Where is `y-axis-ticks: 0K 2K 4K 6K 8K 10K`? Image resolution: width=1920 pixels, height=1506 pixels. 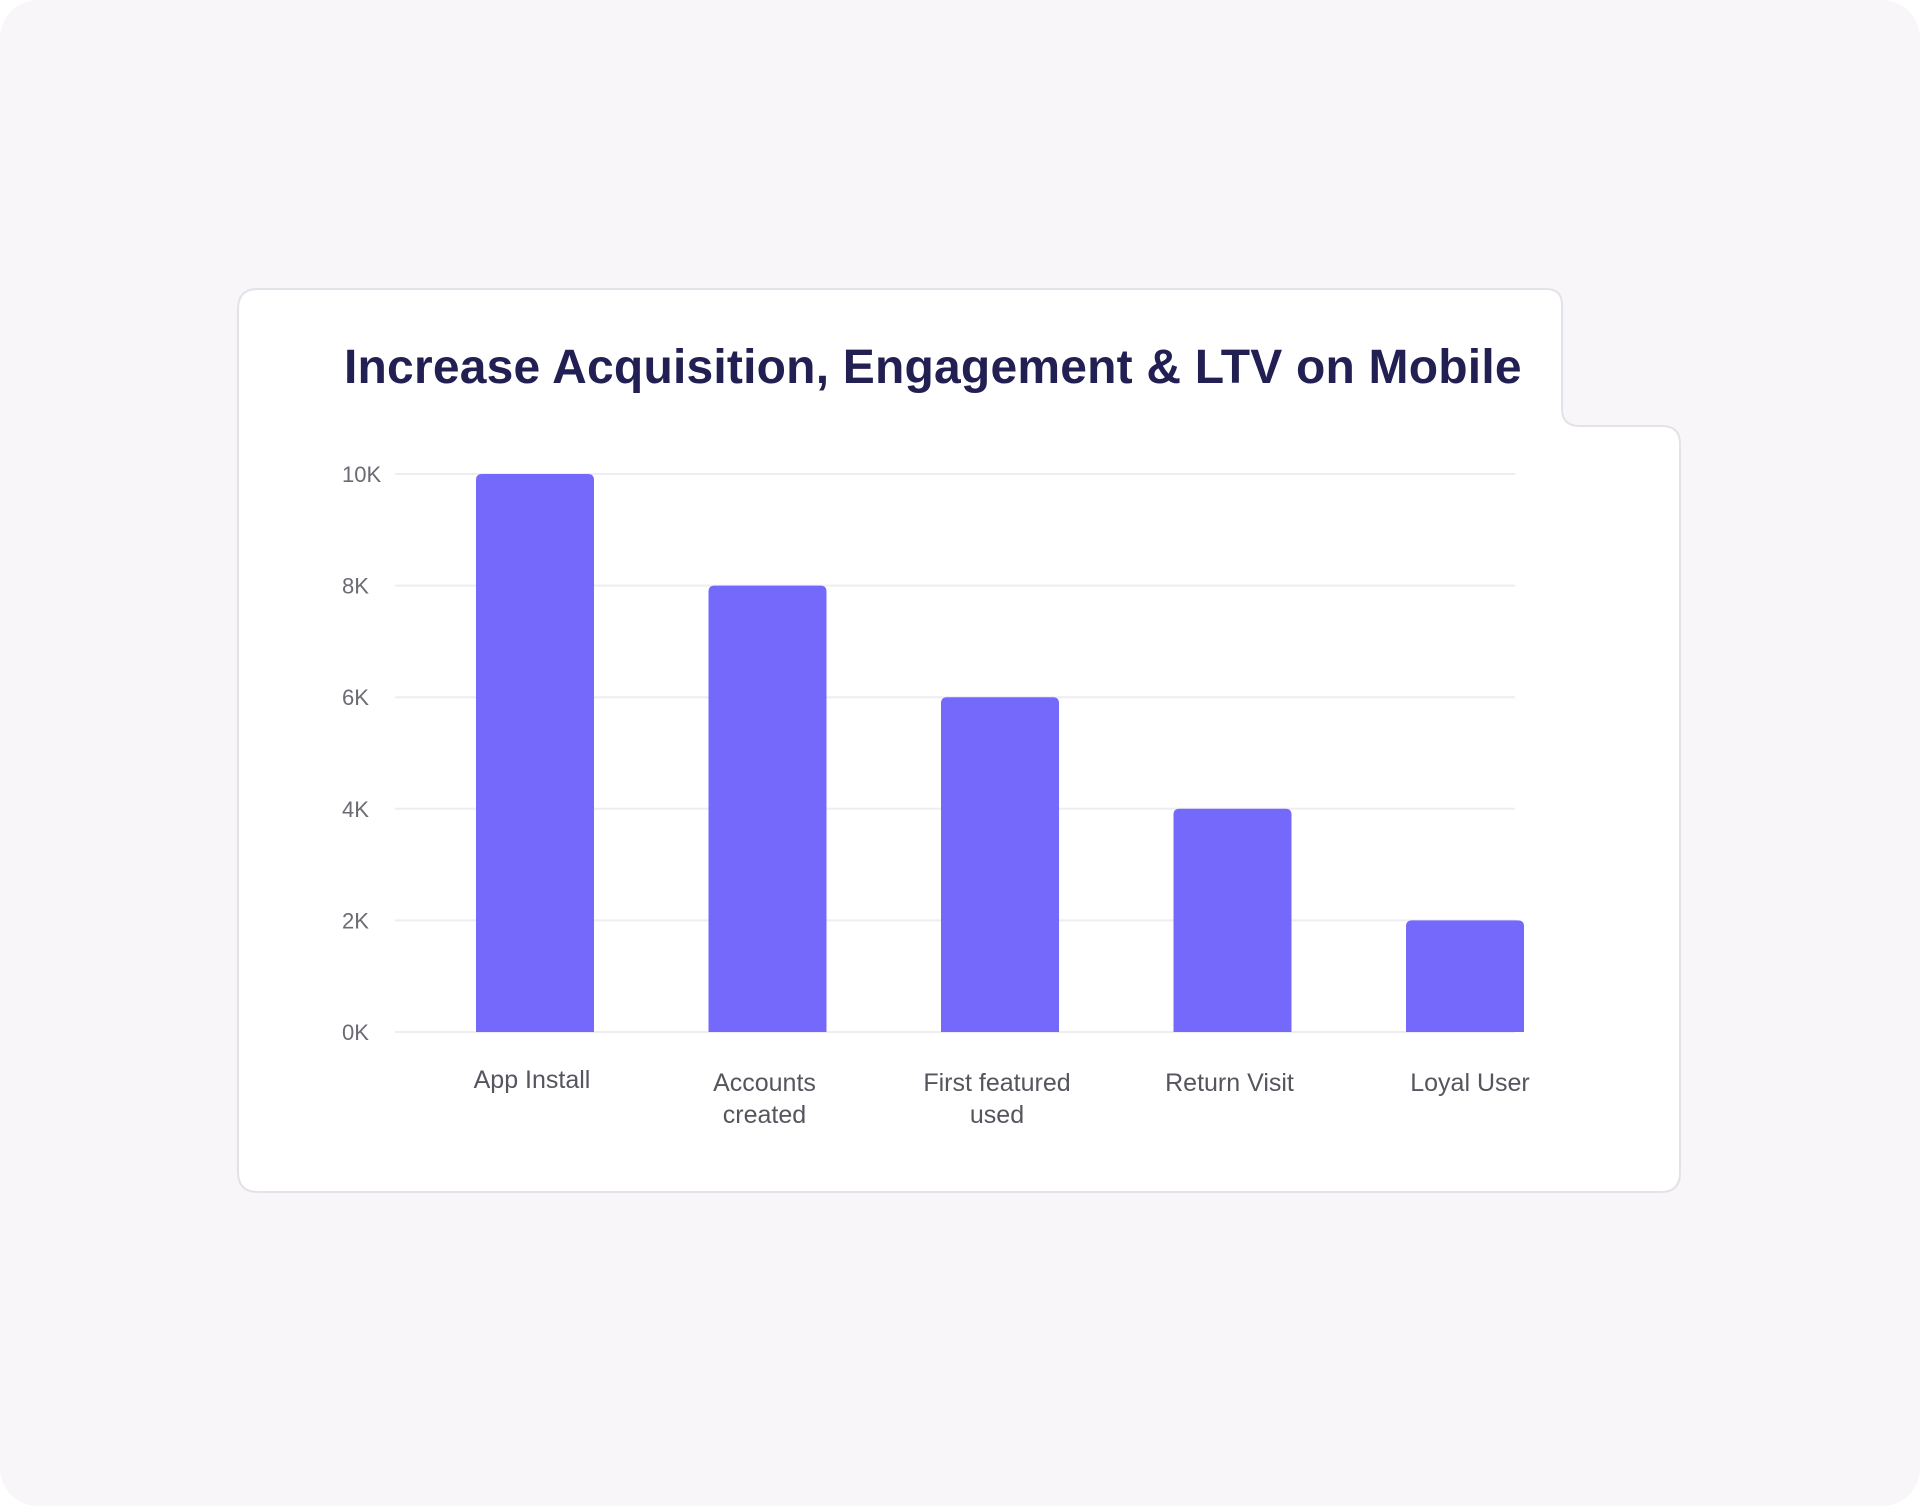
y-axis-ticks: 0K 2K 4K 6K 8K 10K is located at coordinates (361, 753).